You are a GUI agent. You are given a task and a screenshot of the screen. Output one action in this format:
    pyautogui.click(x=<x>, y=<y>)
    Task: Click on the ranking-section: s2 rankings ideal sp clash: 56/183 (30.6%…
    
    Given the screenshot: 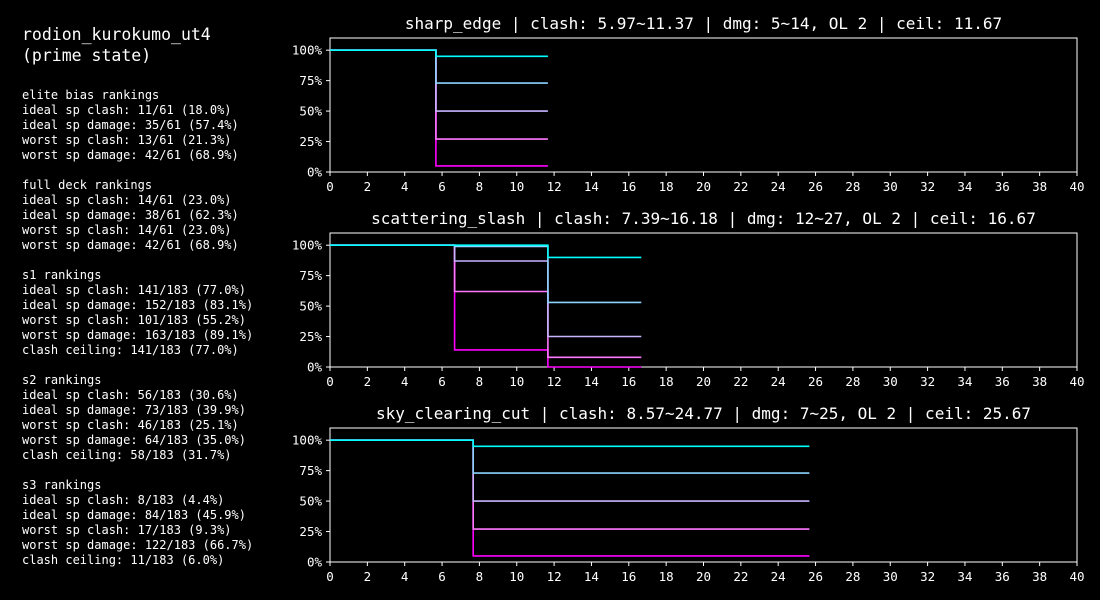 What is the action you would take?
    pyautogui.click(x=162, y=418)
    